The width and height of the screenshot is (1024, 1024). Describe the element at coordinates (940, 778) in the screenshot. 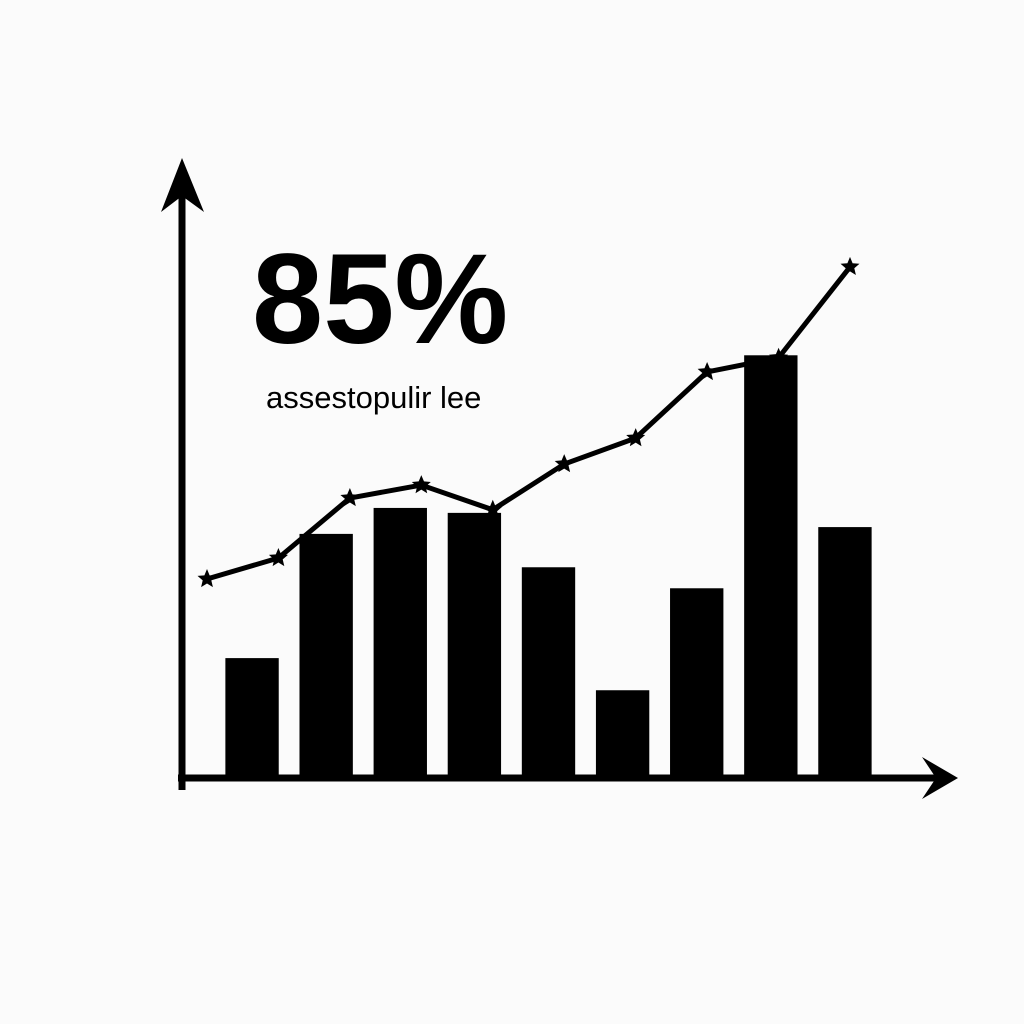

I see `x-axis-arrow` at that location.